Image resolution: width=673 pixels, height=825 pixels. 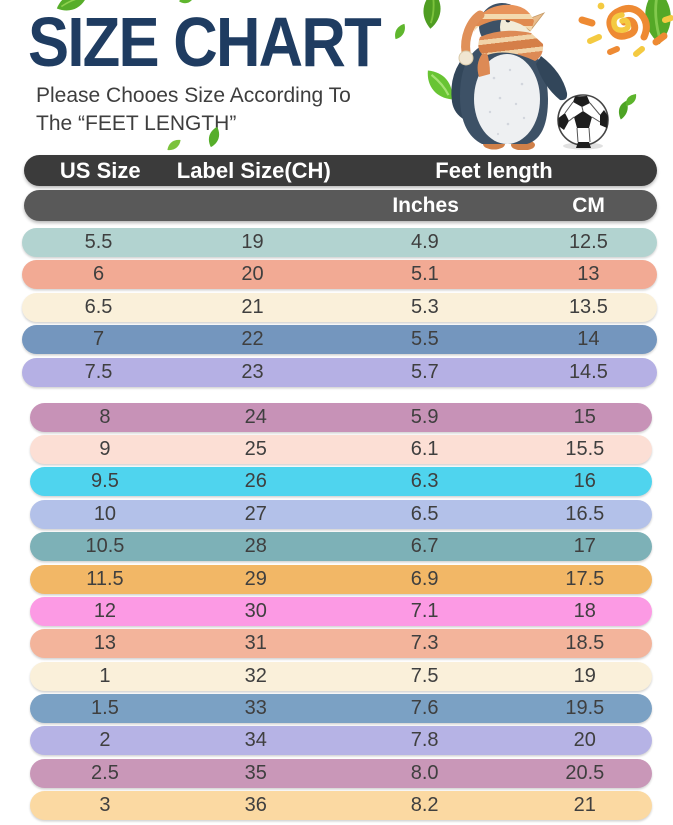 I want to click on cell-inches: 7.6, so click(x=424, y=708).